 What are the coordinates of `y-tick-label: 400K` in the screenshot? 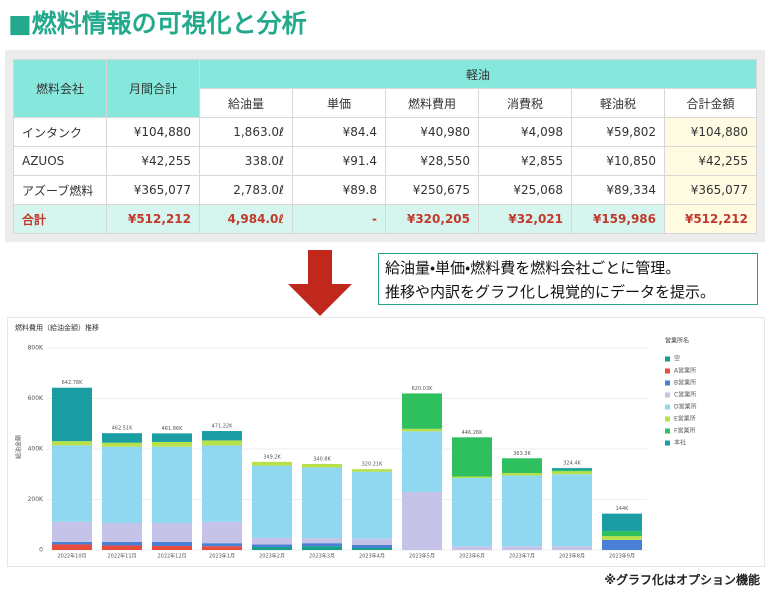 It's located at (36, 449).